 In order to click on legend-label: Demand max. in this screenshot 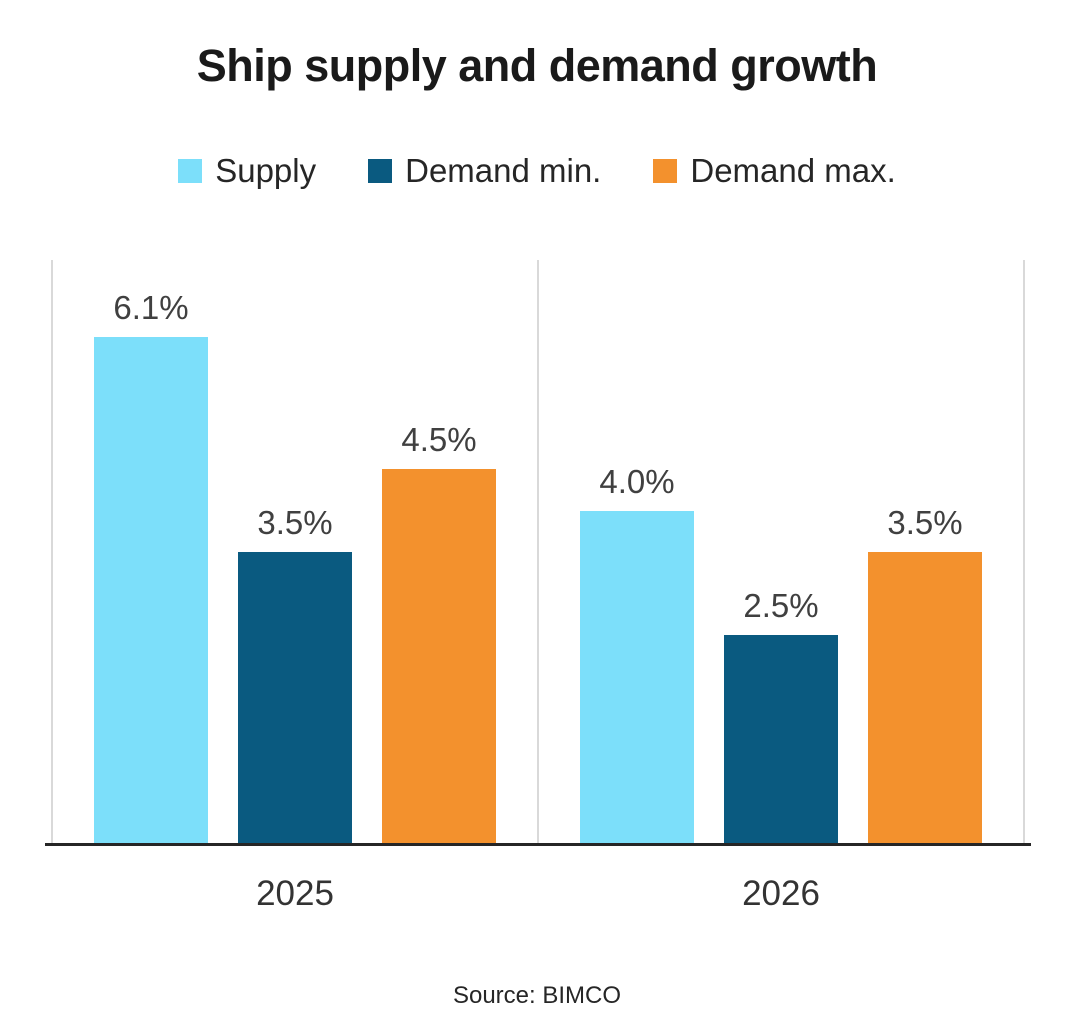, I will do `click(793, 170)`.